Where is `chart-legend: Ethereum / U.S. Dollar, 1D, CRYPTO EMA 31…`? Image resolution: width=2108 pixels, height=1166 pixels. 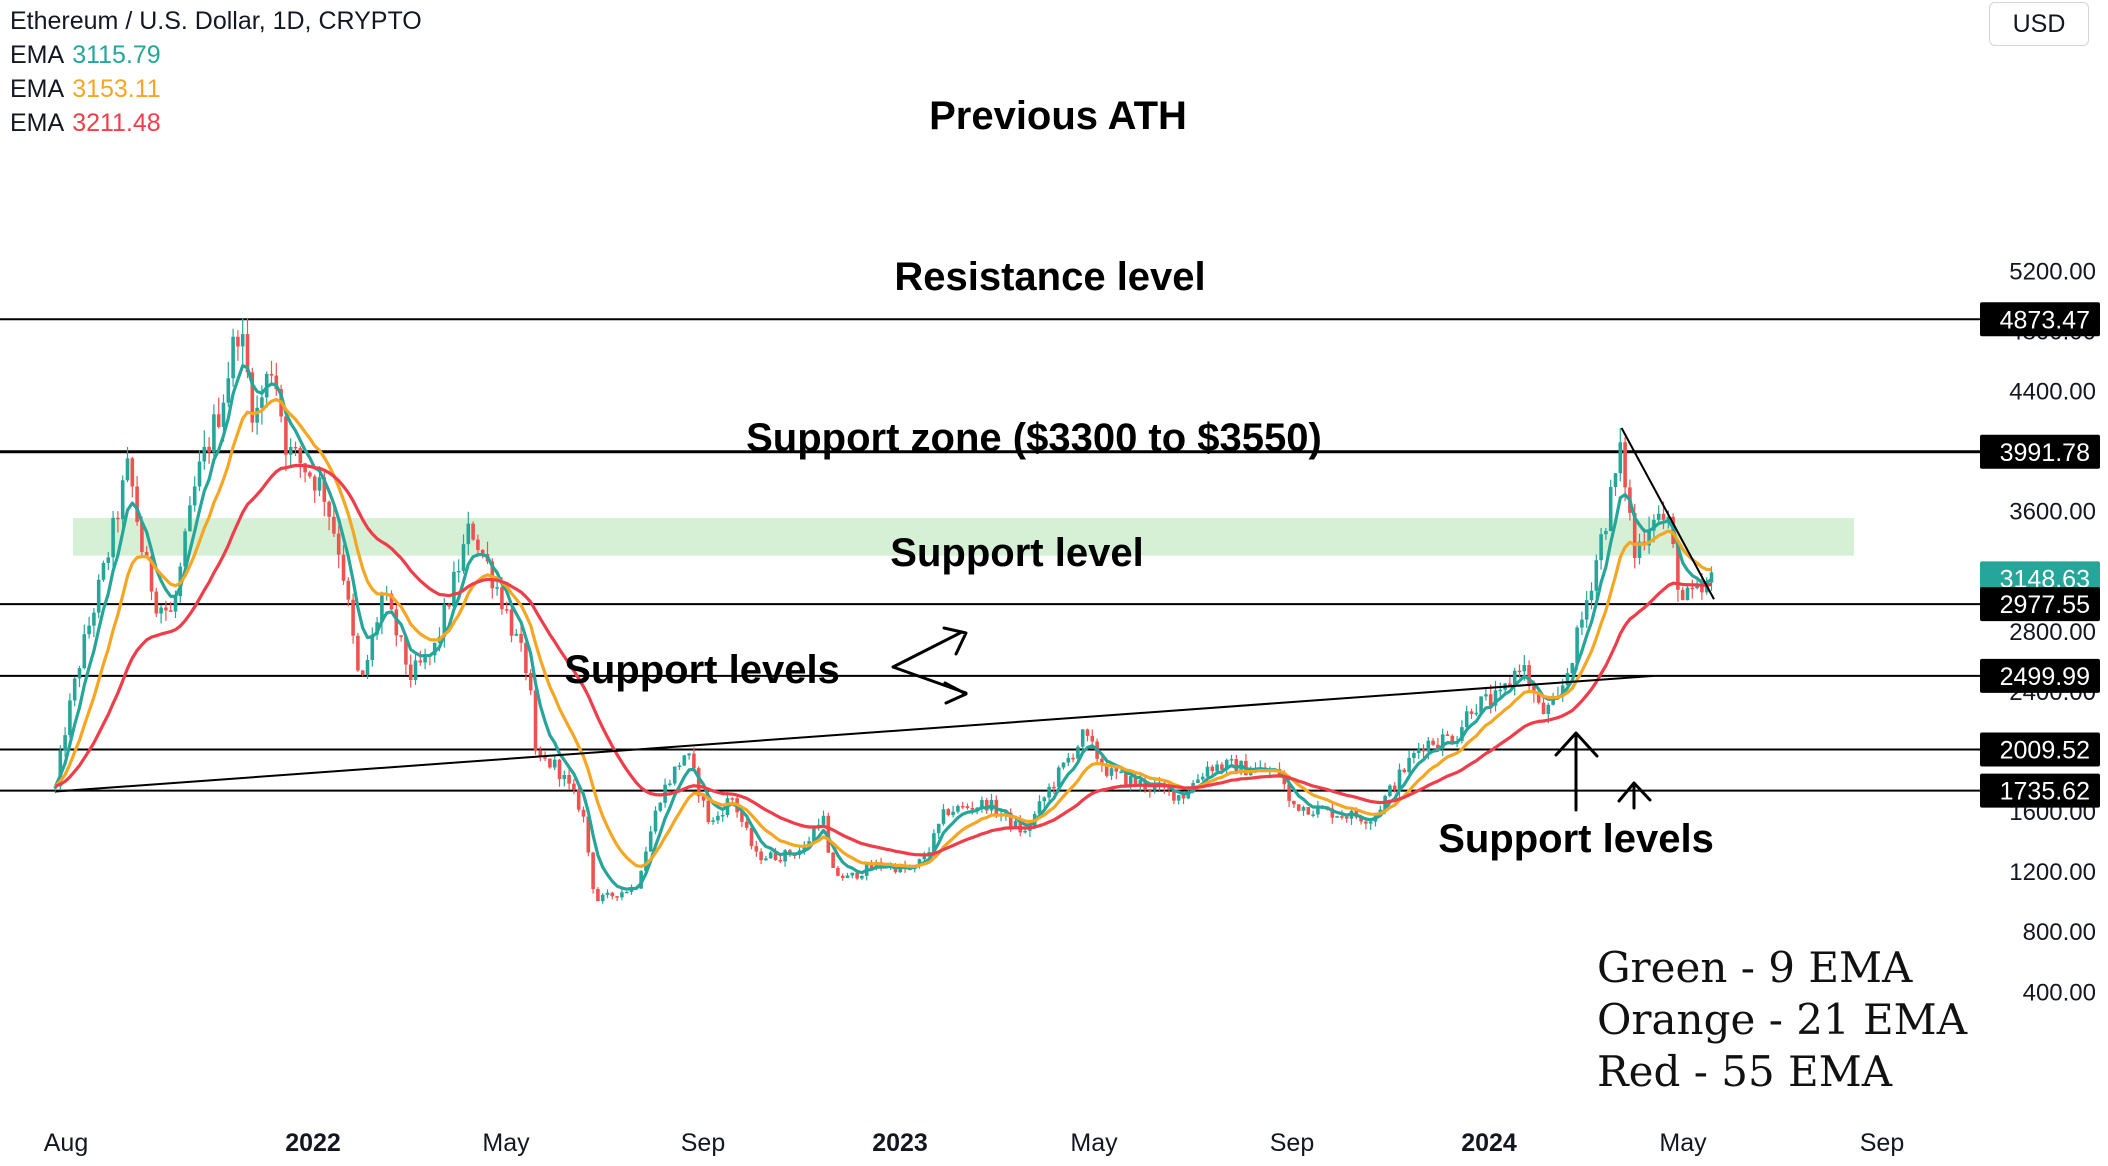 chart-legend: Ethereum / U.S. Dollar, 1D, CRYPTO EMA 31… is located at coordinates (216, 72).